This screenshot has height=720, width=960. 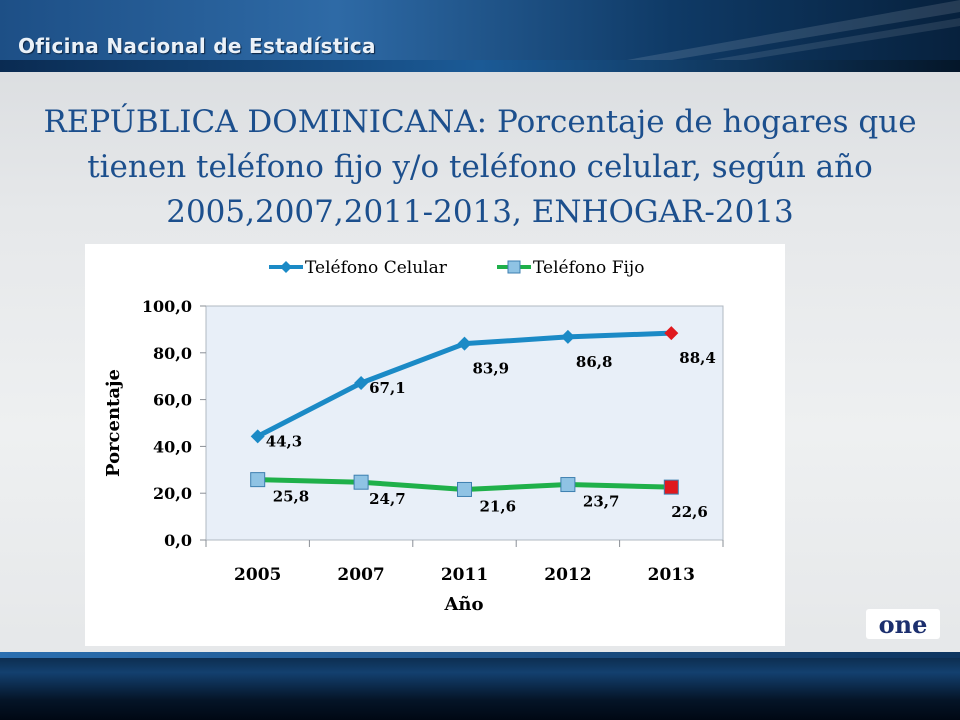 What do you see at coordinates (284, 441) in the screenshot?
I see `data-label: 44,3` at bounding box center [284, 441].